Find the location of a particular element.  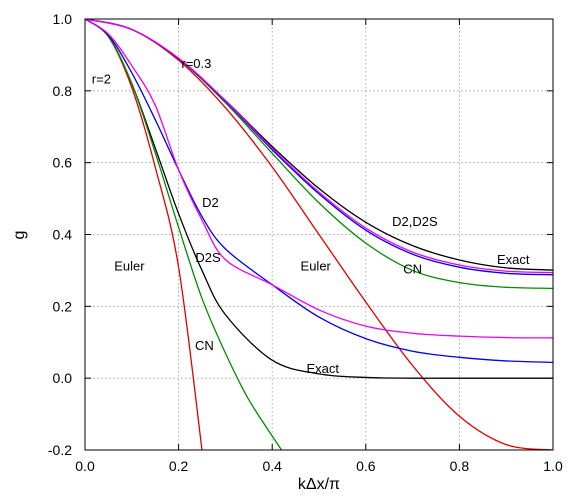

x-tick-label: 0.2 is located at coordinates (179, 466).